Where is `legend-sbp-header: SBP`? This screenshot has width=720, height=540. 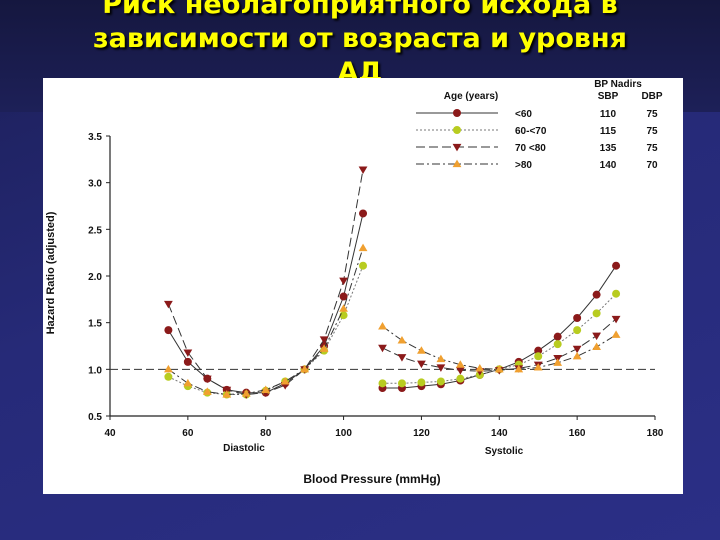 legend-sbp-header: SBP is located at coordinates (608, 96).